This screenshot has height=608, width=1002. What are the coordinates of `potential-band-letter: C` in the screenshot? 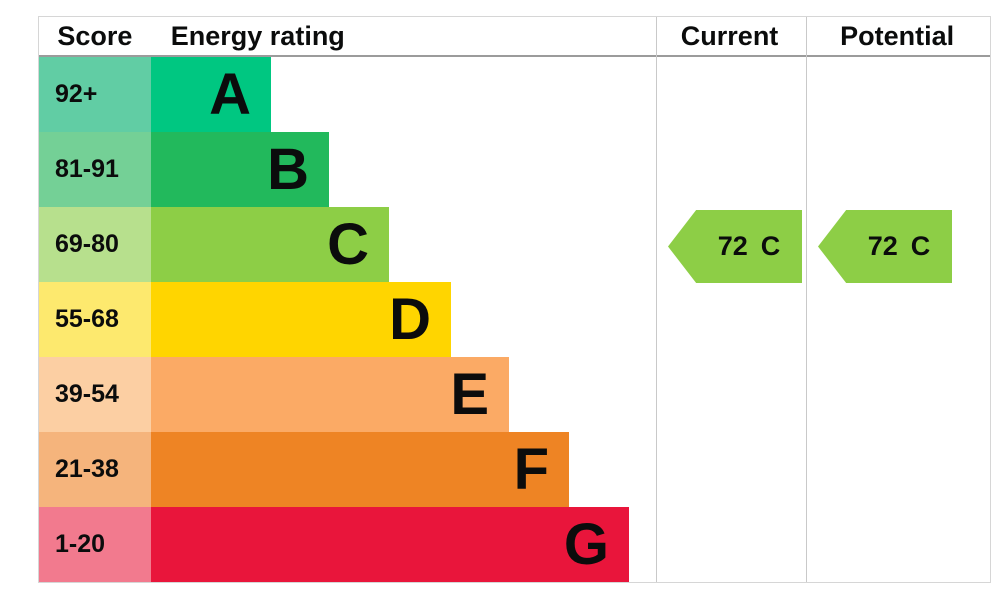 It's located at (920, 246).